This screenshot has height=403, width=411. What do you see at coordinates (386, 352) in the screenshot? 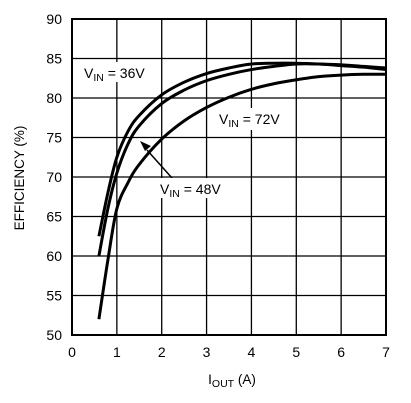
I see `x-tick-label: 7` at bounding box center [386, 352].